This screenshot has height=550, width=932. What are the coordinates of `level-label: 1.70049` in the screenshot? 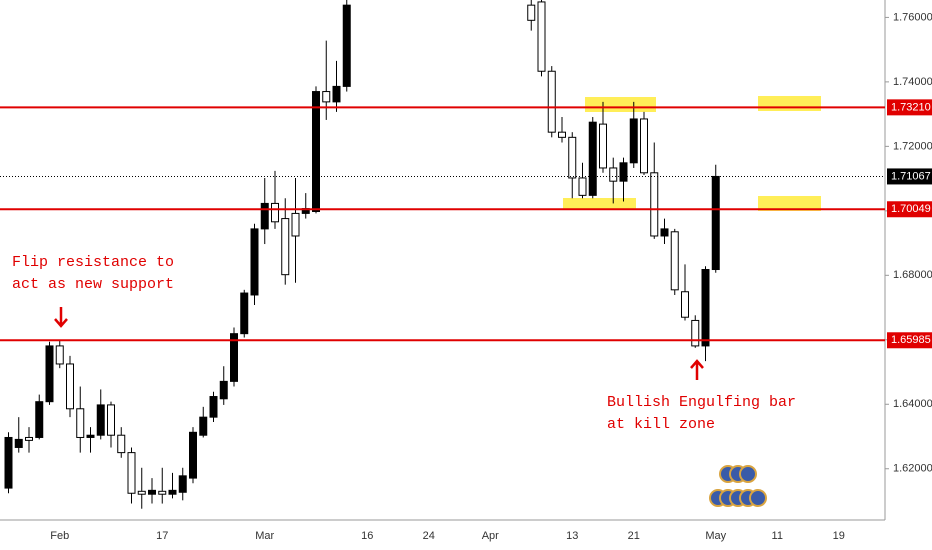 It's located at (911, 209).